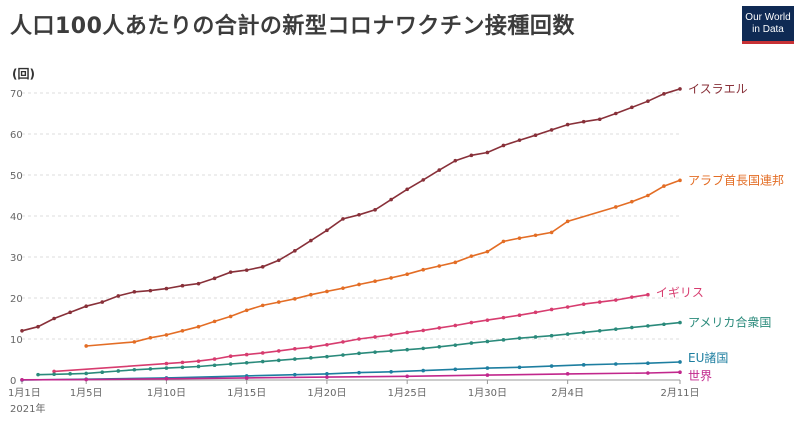 The width and height of the screenshot is (800, 428). I want to click on chart-title: 人口100人あたりの合計の新型コロナワクチン接種回数, so click(292, 26).